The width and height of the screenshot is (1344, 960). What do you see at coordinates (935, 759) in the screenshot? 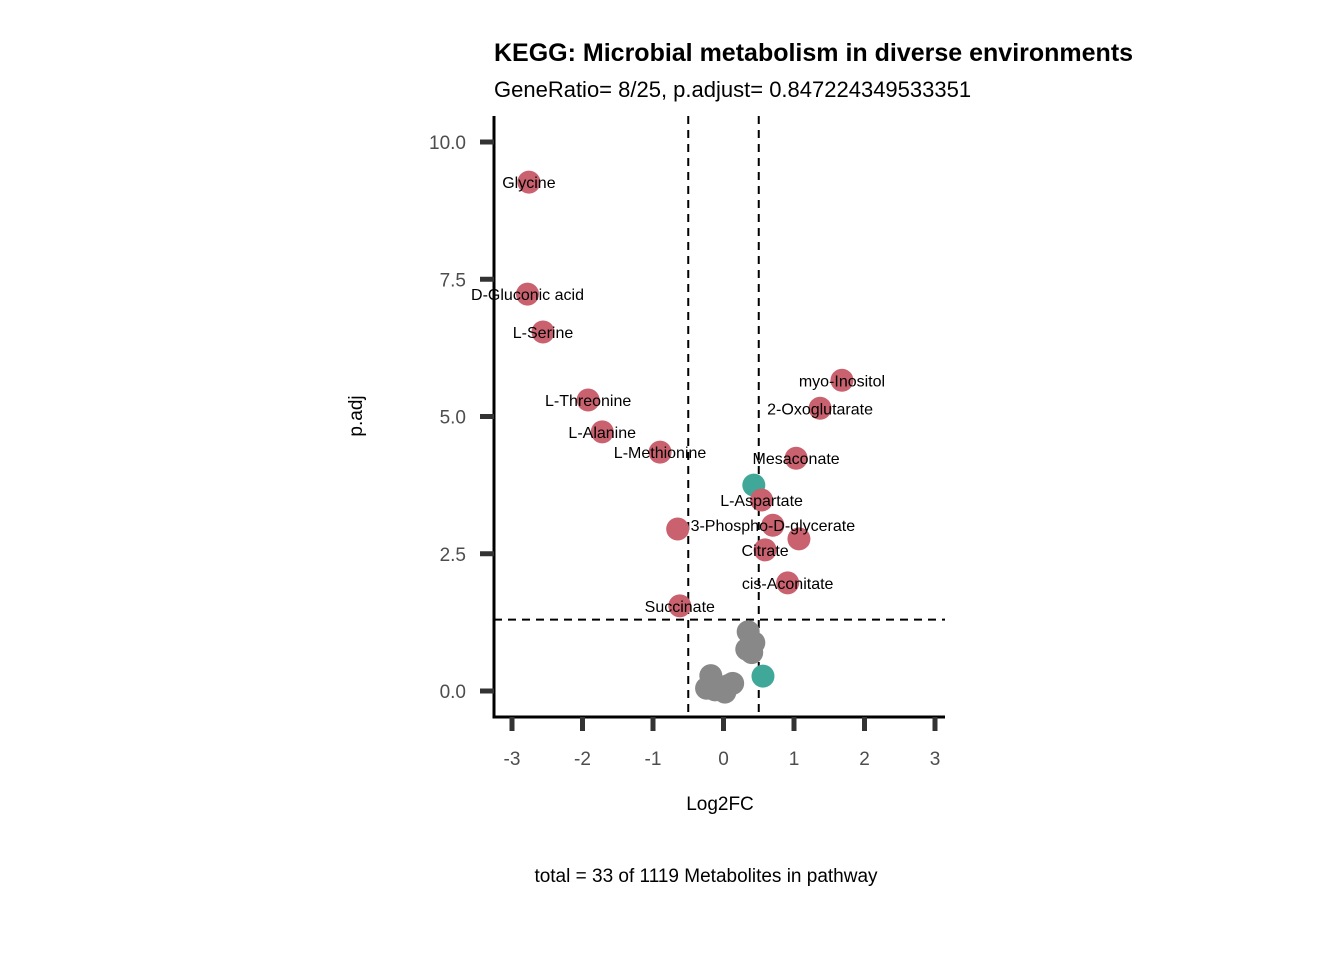
I see `x-tick-label: 3` at bounding box center [935, 759].